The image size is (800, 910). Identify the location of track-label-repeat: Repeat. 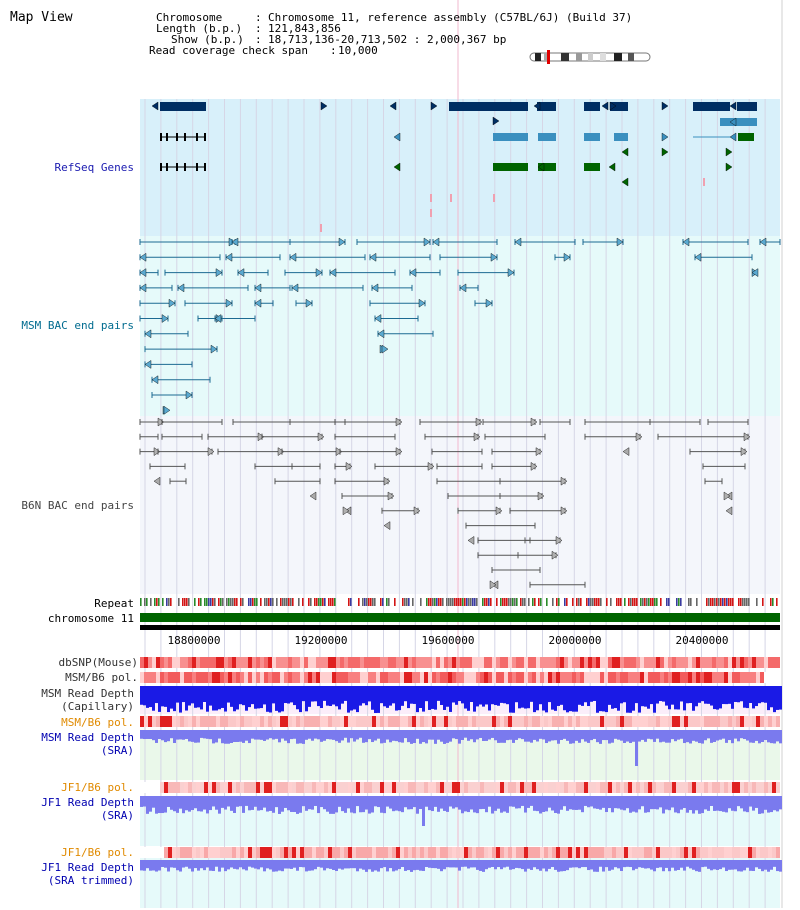
(114, 603).